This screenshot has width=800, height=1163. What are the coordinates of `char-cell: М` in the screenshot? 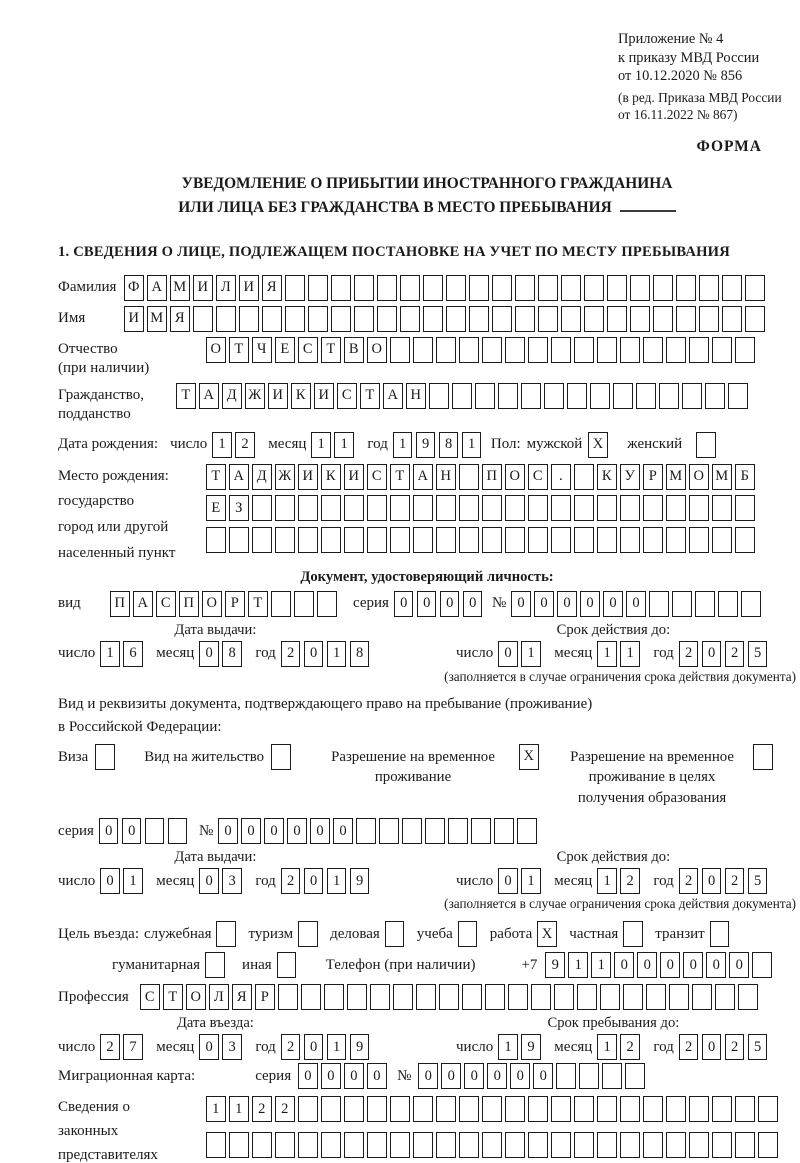 It's located at (722, 476).